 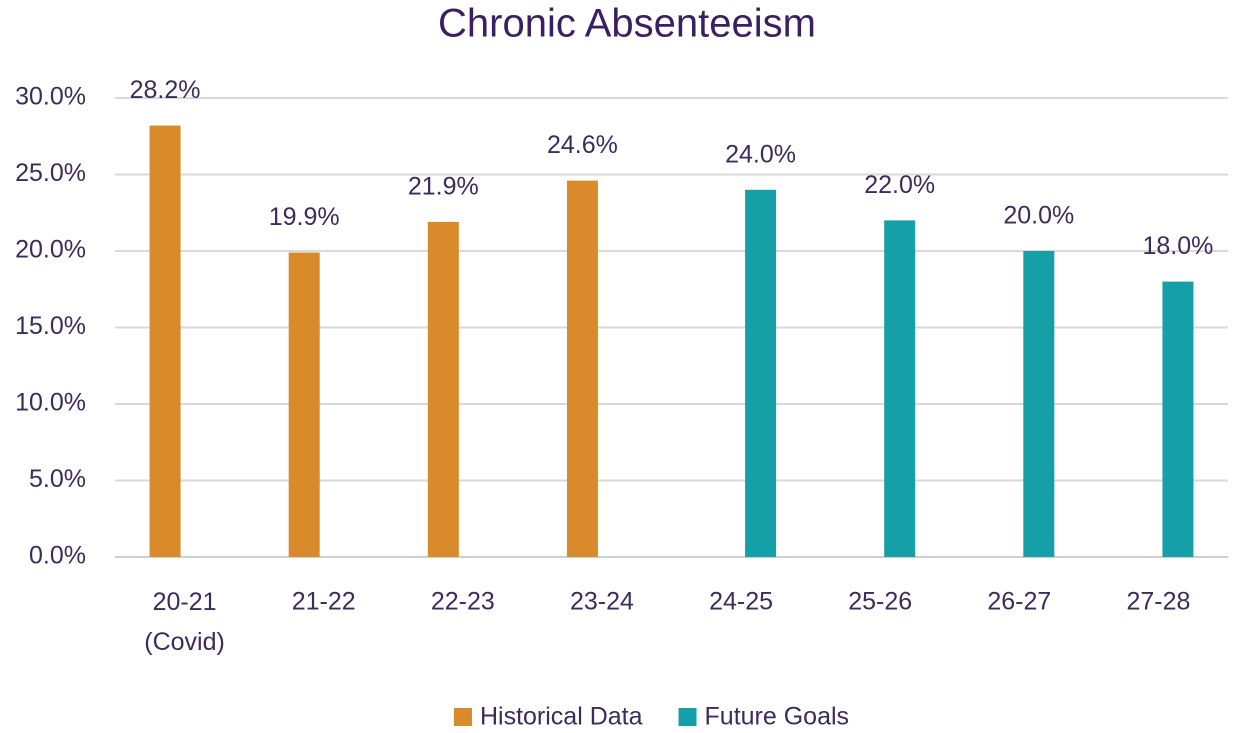 What do you see at coordinates (443, 187) in the screenshot?
I see `data-label: 21.9%` at bounding box center [443, 187].